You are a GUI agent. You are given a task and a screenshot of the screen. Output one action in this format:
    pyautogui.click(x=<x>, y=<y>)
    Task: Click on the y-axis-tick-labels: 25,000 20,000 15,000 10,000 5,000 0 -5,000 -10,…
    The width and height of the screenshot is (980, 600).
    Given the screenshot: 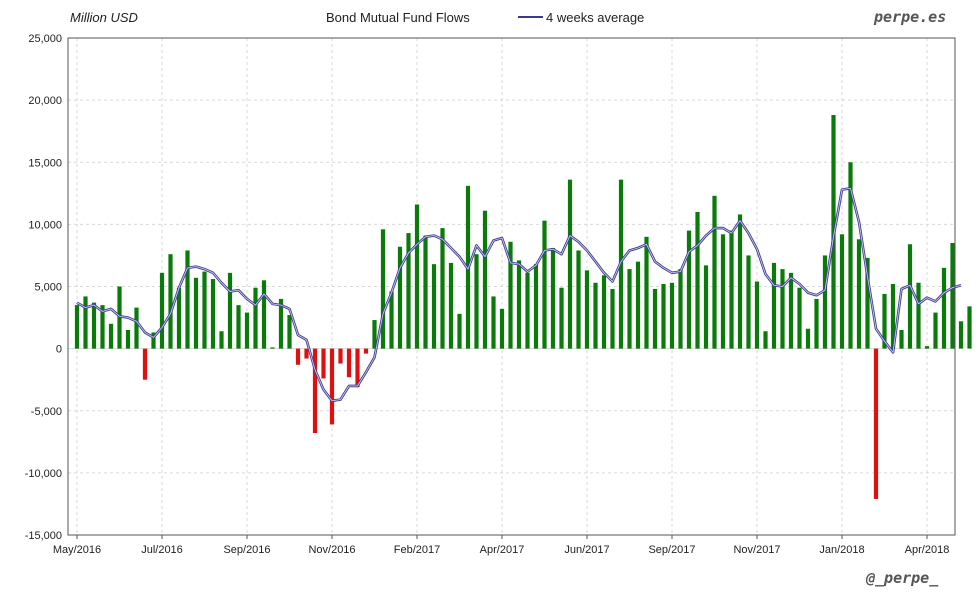 What is the action you would take?
    pyautogui.click(x=43, y=287)
    